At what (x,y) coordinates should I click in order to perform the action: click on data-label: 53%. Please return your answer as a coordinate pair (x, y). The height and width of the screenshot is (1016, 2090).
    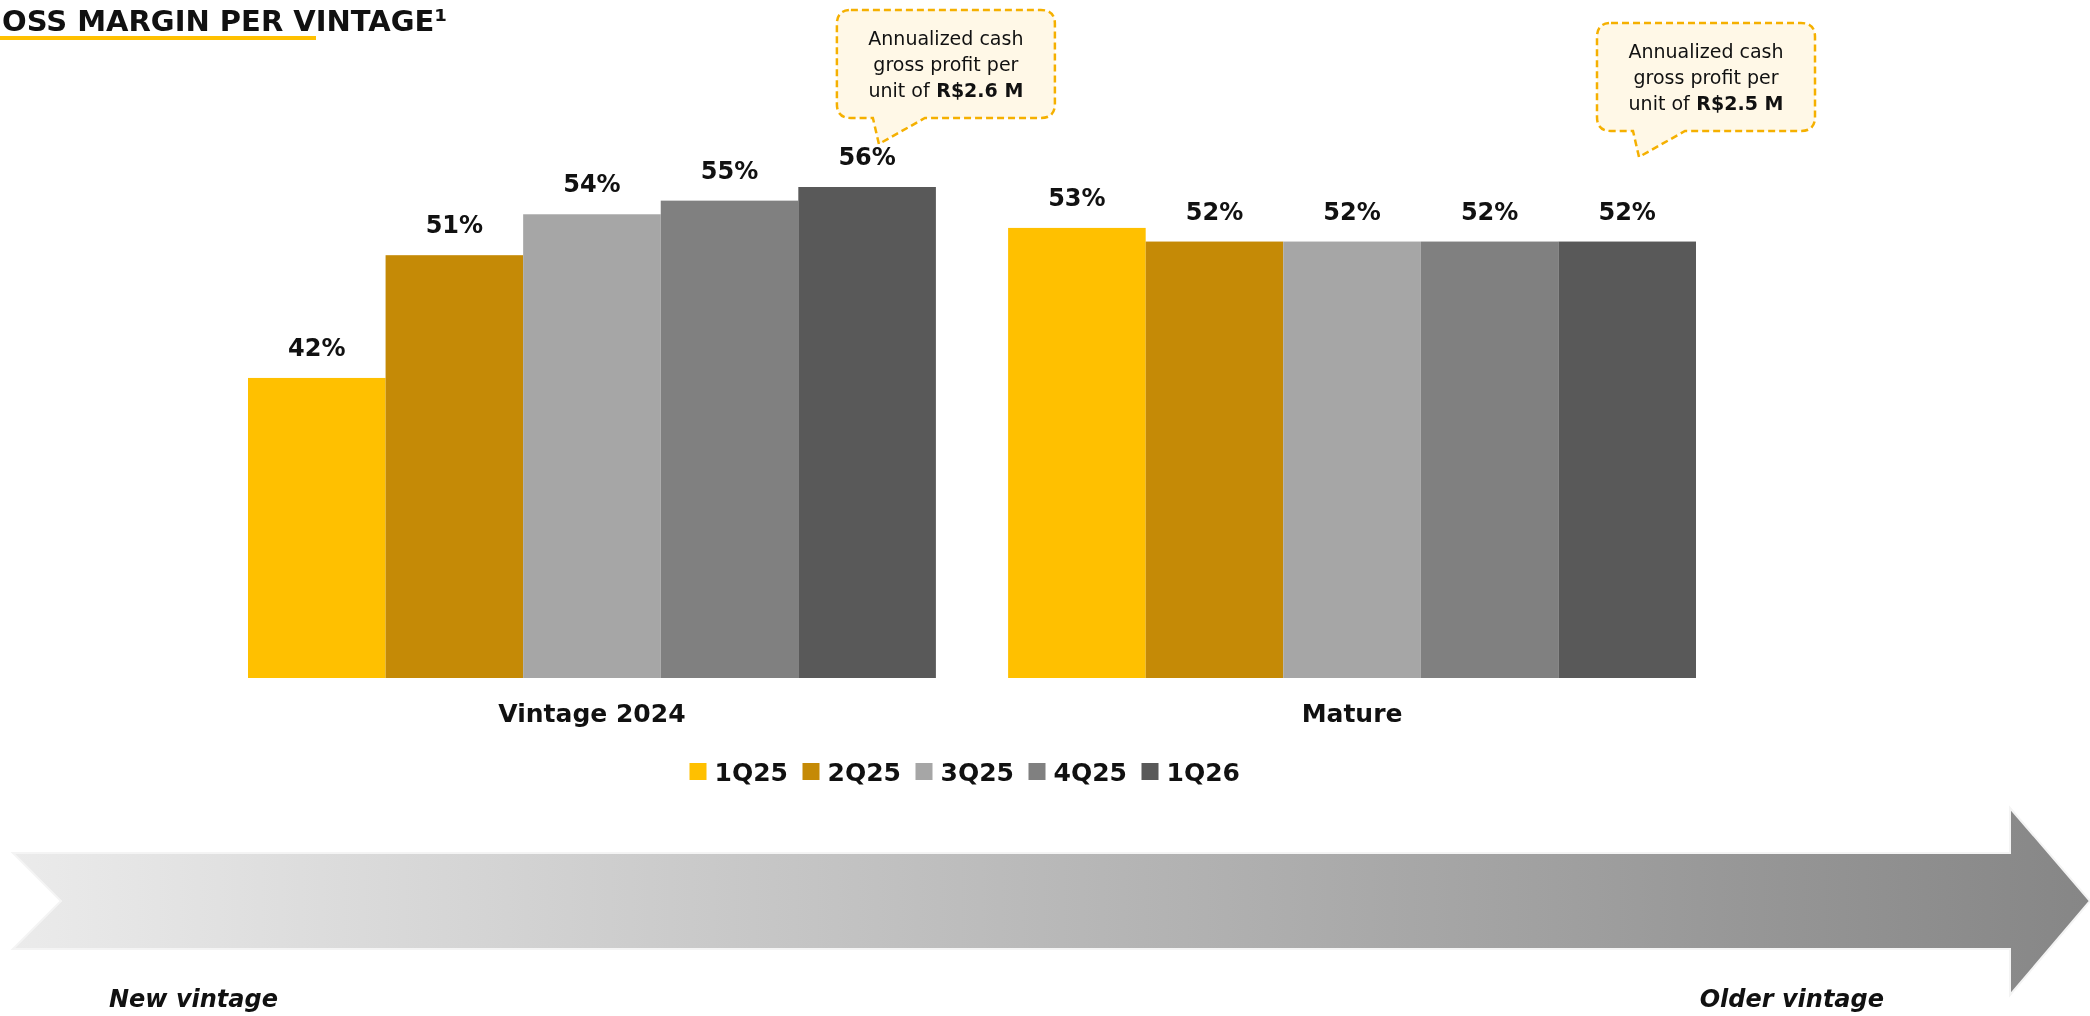
    Looking at the image, I should click on (1077, 197).